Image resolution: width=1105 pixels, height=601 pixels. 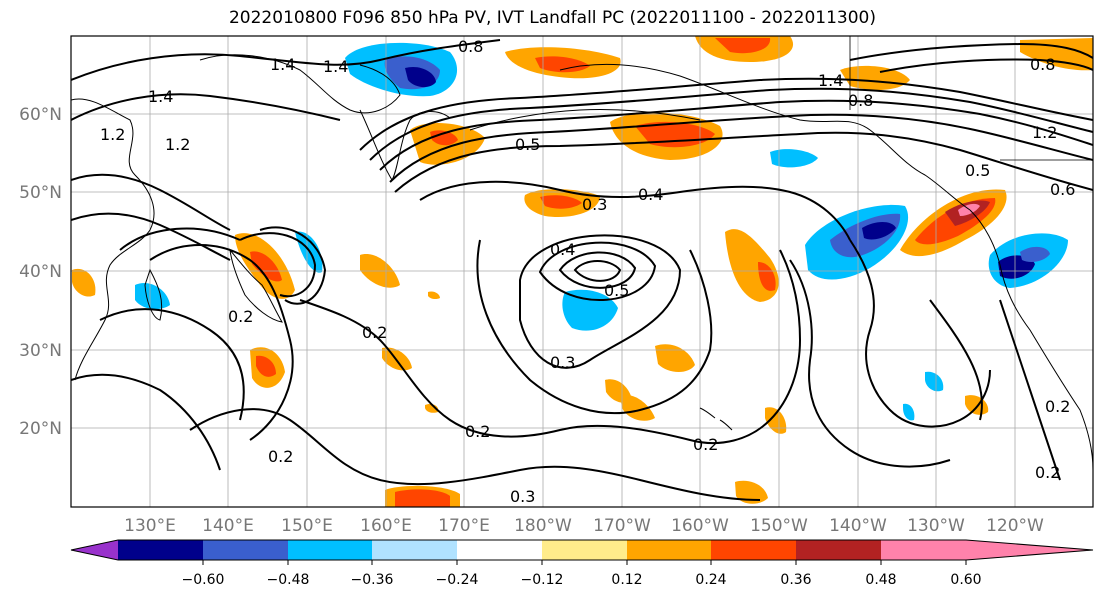 What do you see at coordinates (909, 412) in the screenshot?
I see `shade-blue-140w-22n` at bounding box center [909, 412].